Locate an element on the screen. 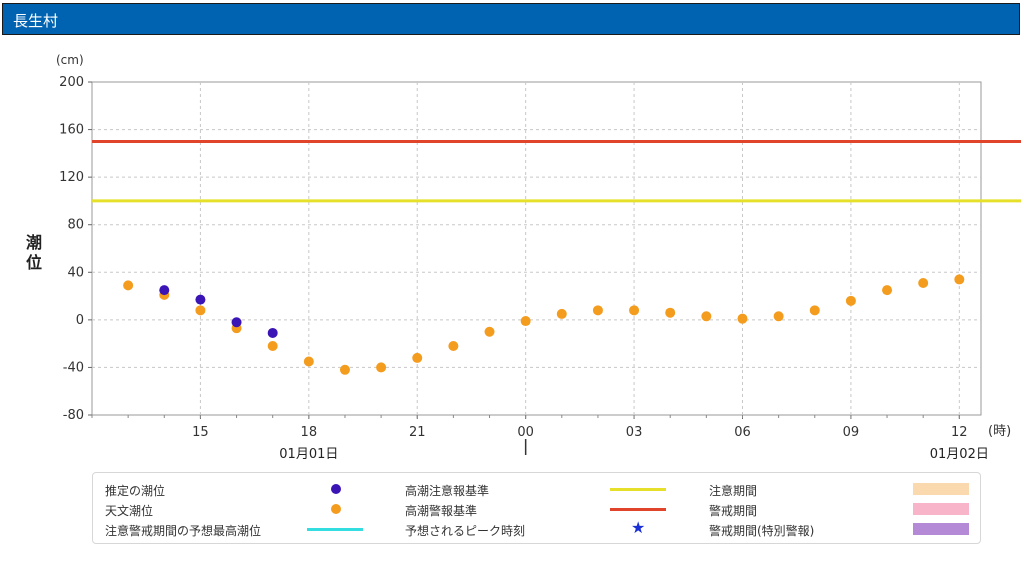  date-label: 01月02日 is located at coordinates (959, 454).